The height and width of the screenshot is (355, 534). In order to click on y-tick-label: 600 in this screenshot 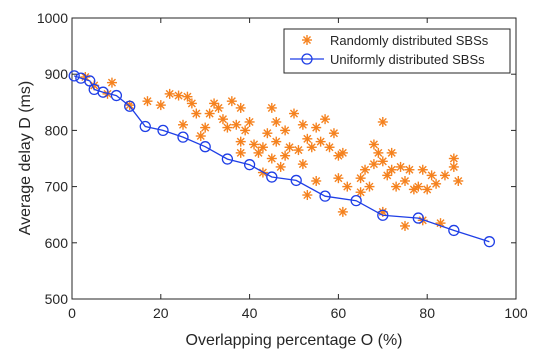, I will do `click(57, 243)`.